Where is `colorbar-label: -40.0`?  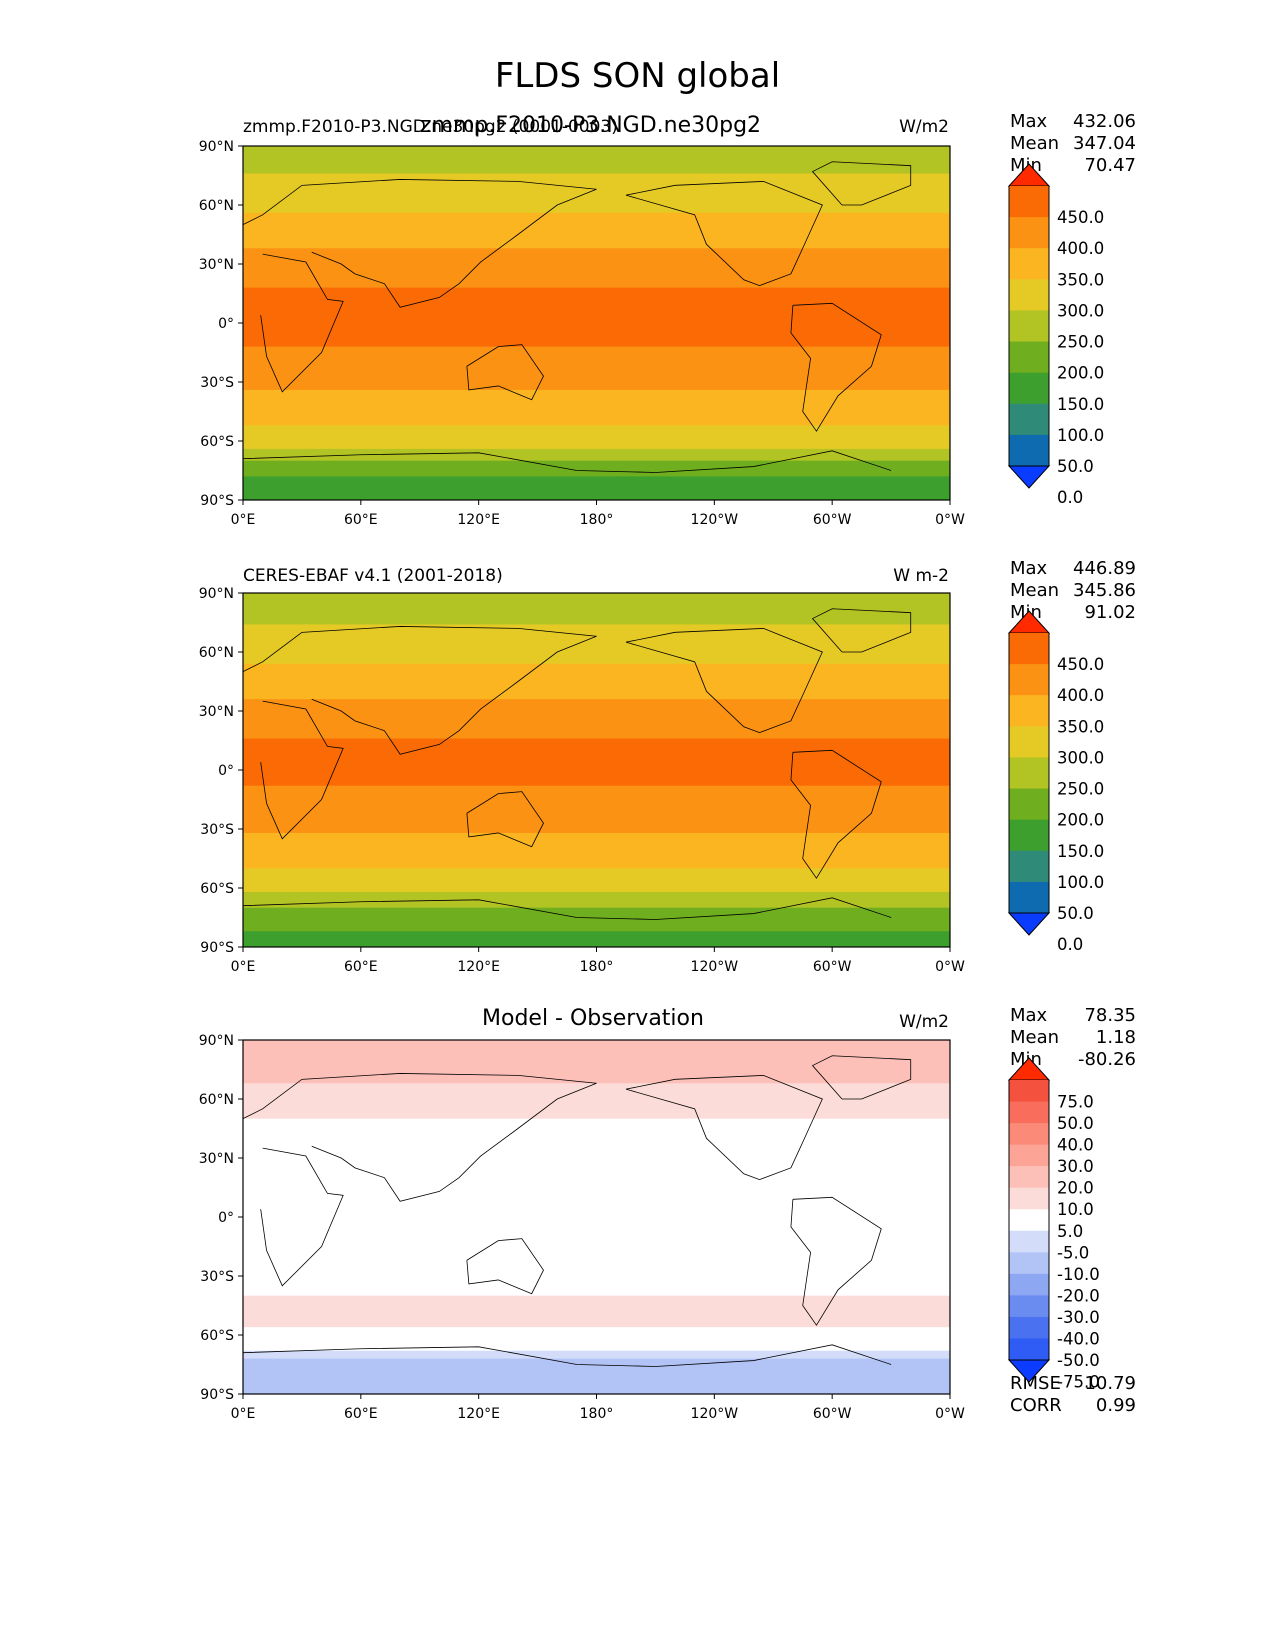
colorbar-label: -40.0 is located at coordinates (1078, 1338).